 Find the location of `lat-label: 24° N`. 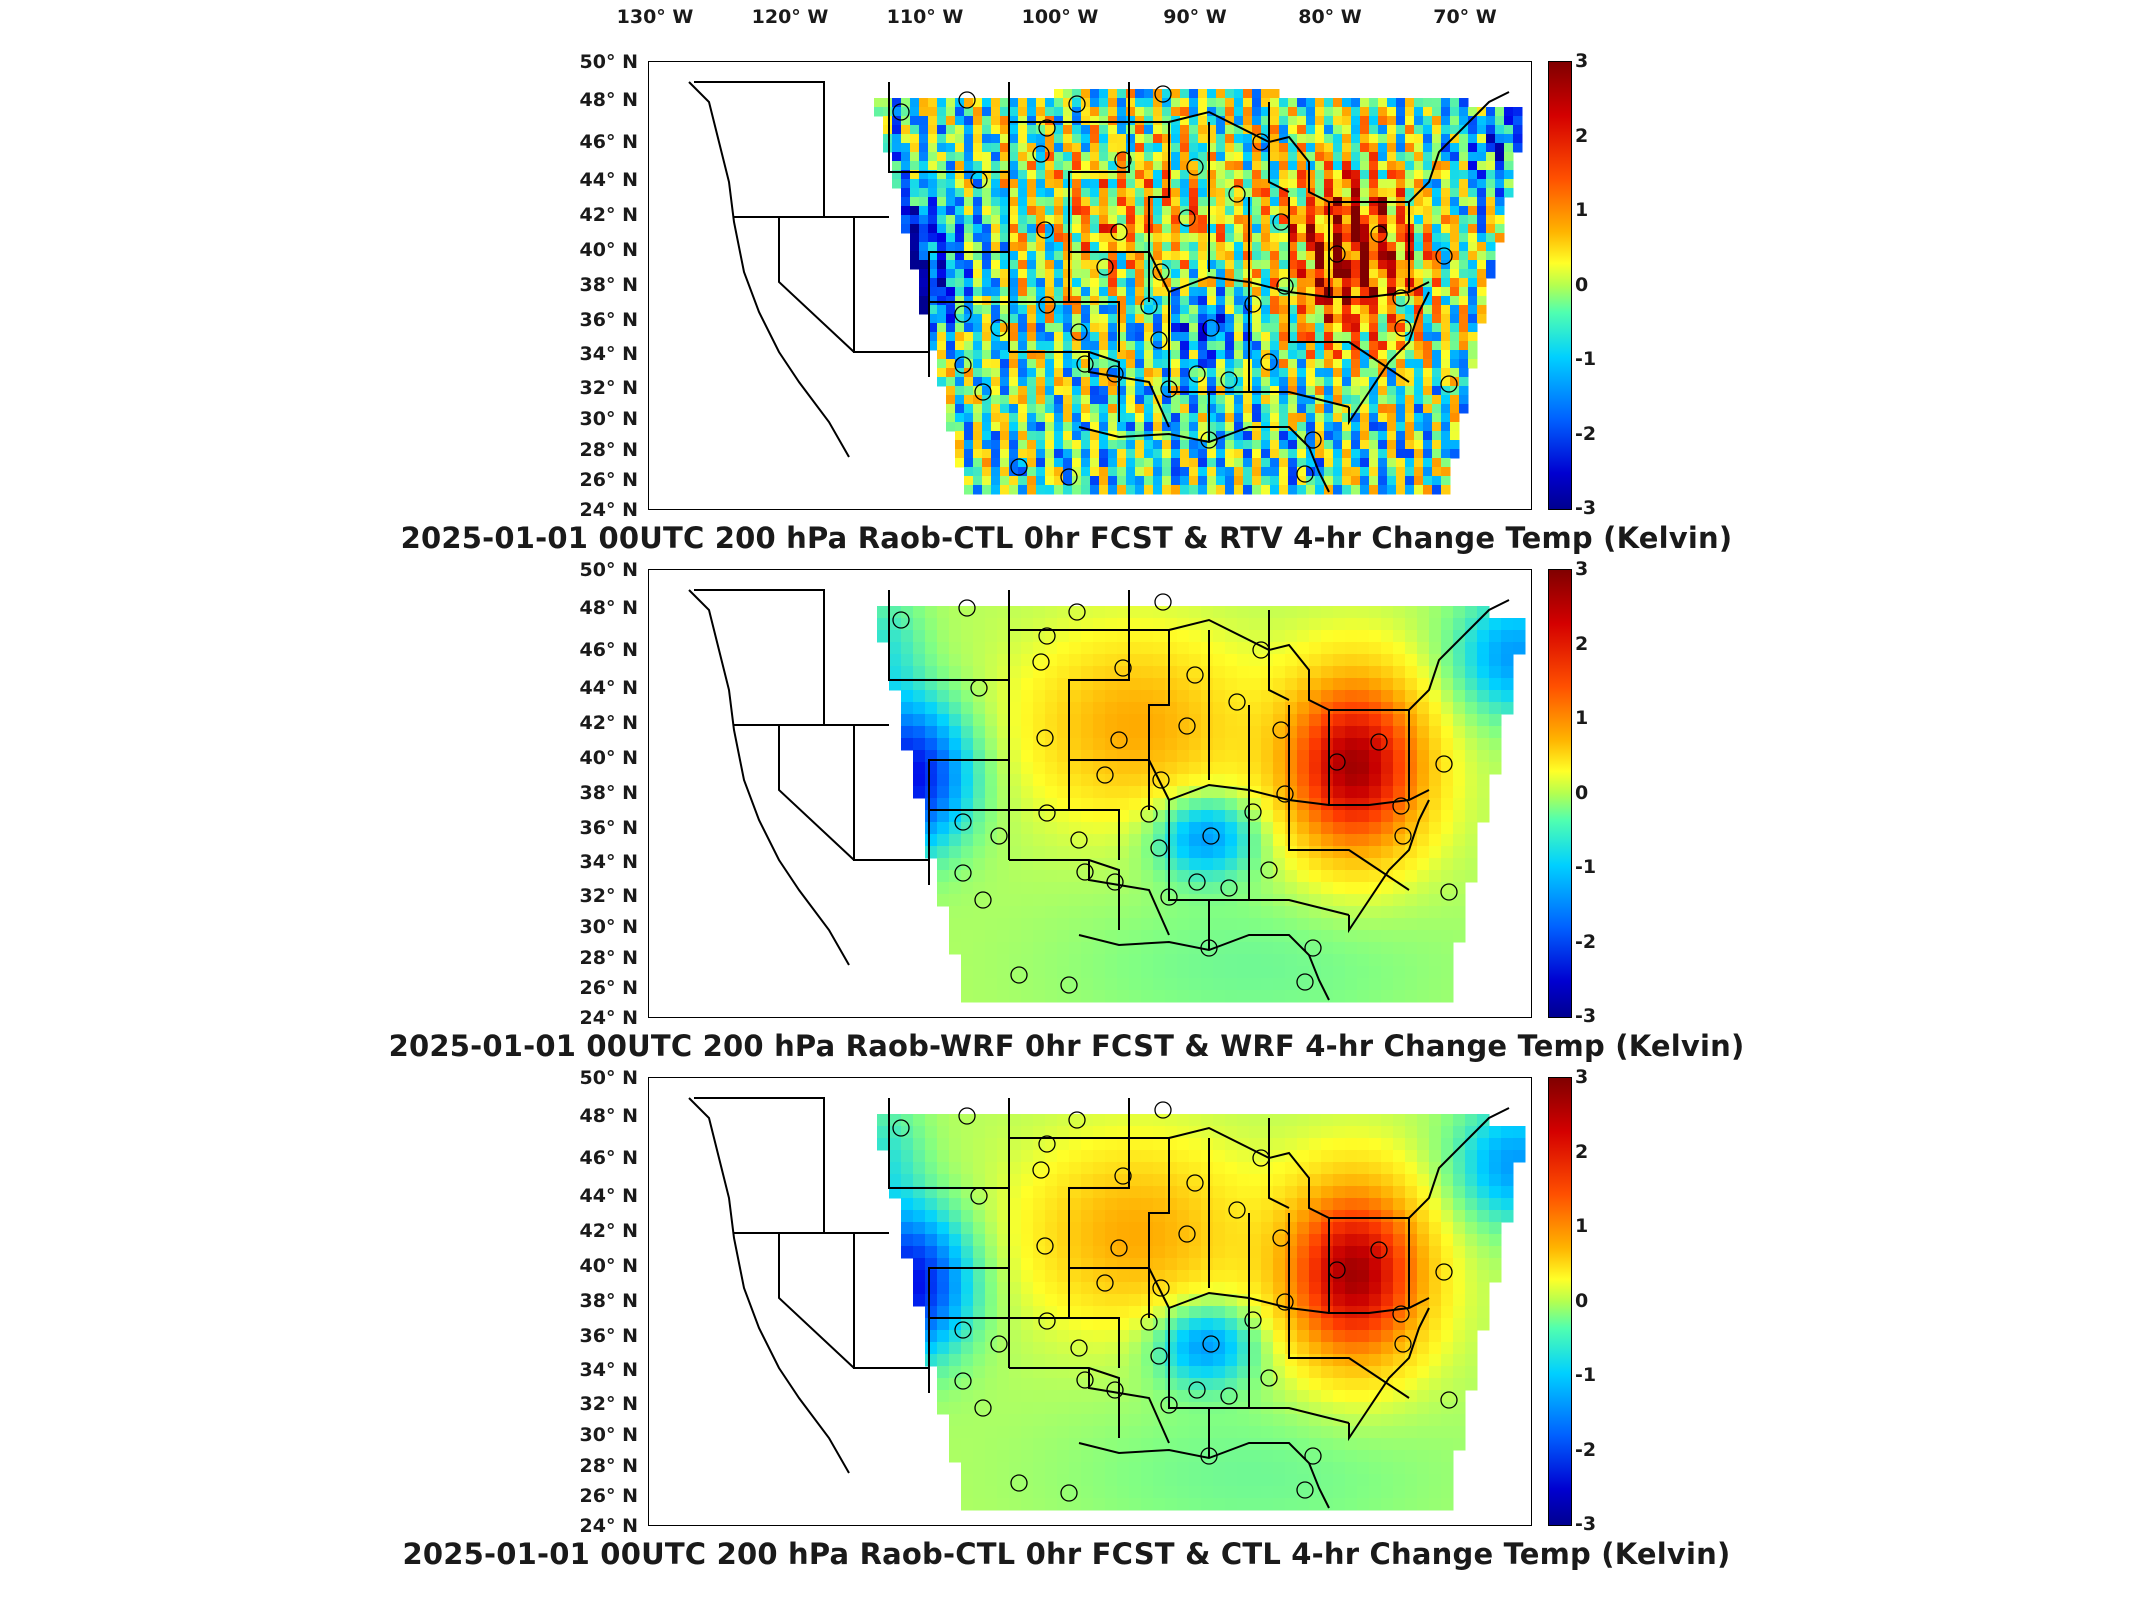

lat-label: 24° N is located at coordinates (608, 510).